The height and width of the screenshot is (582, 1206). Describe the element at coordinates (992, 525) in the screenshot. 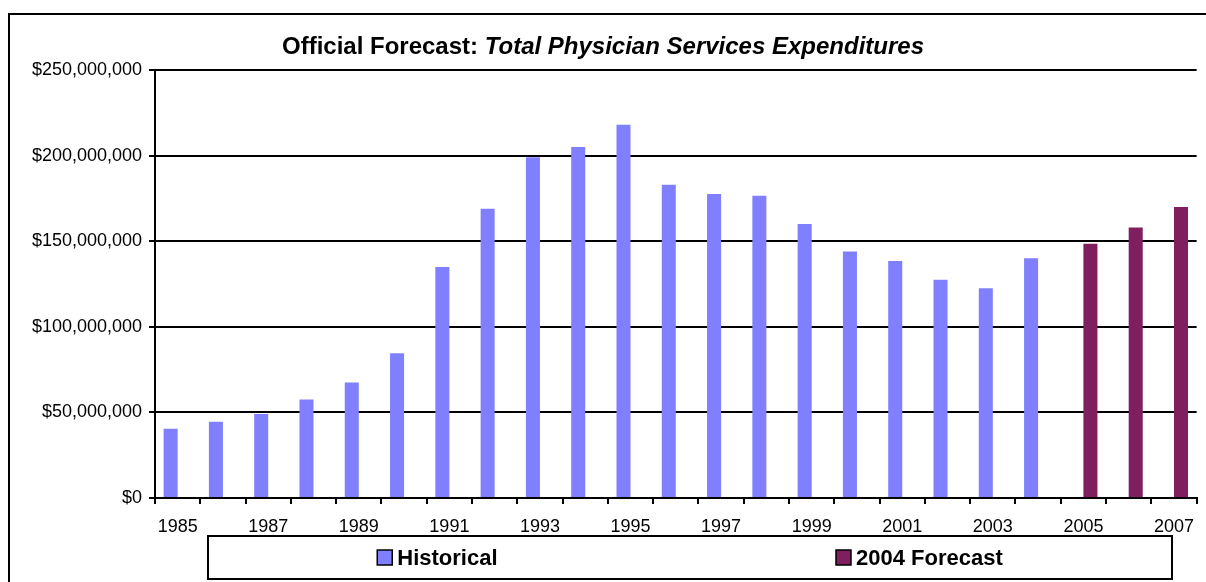

I see `x-tick-label: 2003` at that location.